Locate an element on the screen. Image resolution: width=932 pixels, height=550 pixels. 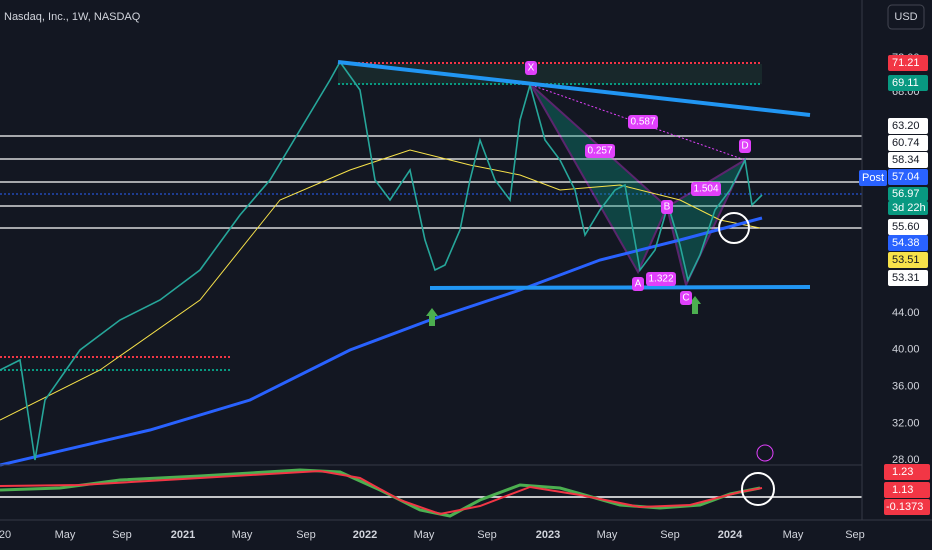
time-tick: 2023 is located at coordinates (548, 535).